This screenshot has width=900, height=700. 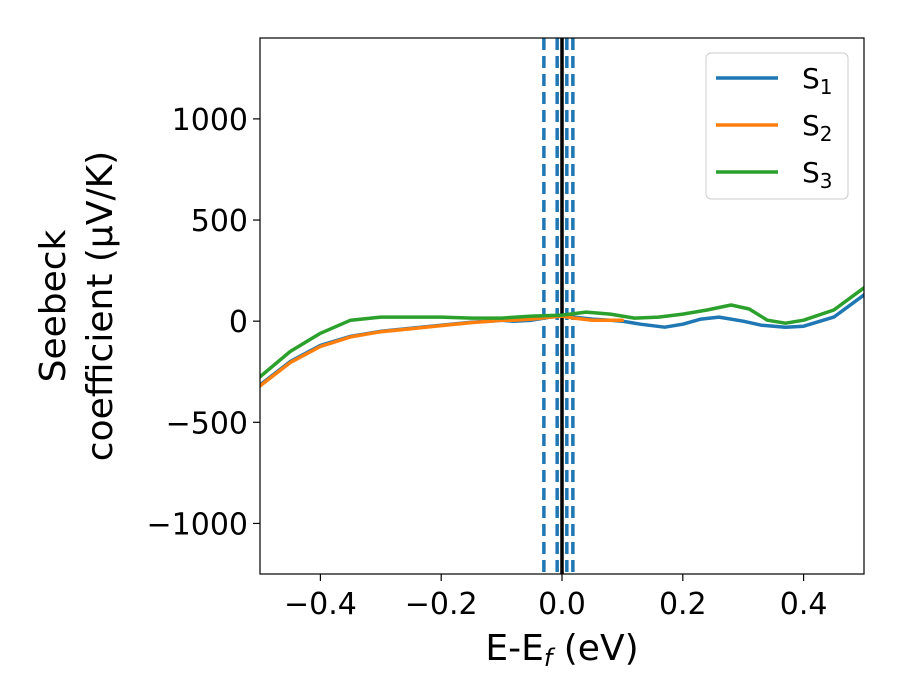 What do you see at coordinates (197, 524) in the screenshot?
I see `y-tick-label: −1000` at bounding box center [197, 524].